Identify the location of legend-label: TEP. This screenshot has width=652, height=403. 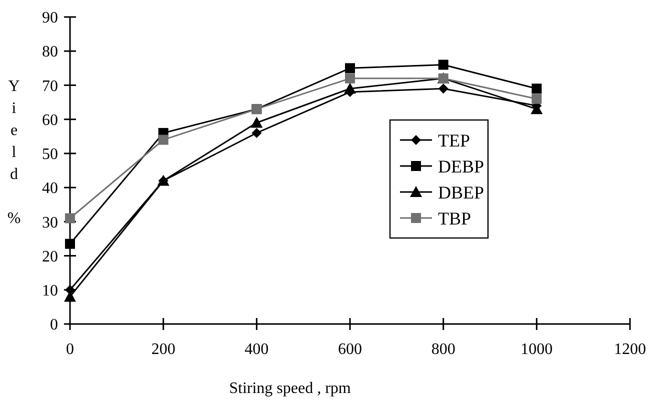
(454, 140).